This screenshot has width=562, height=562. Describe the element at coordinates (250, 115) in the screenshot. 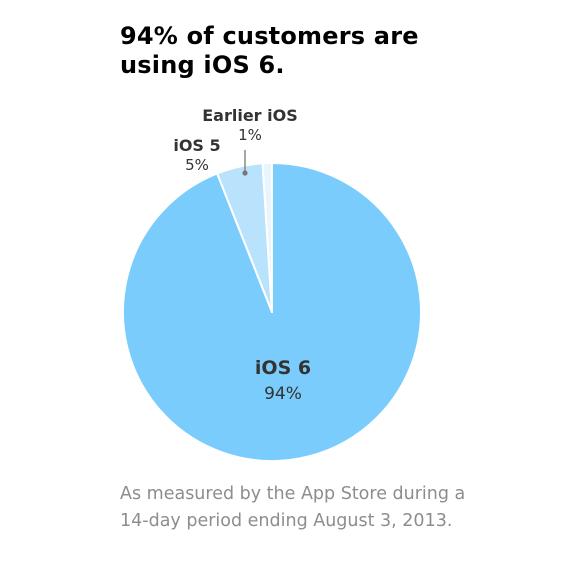

I see `label-earlier-ios-name: Earlier iOS` at that location.